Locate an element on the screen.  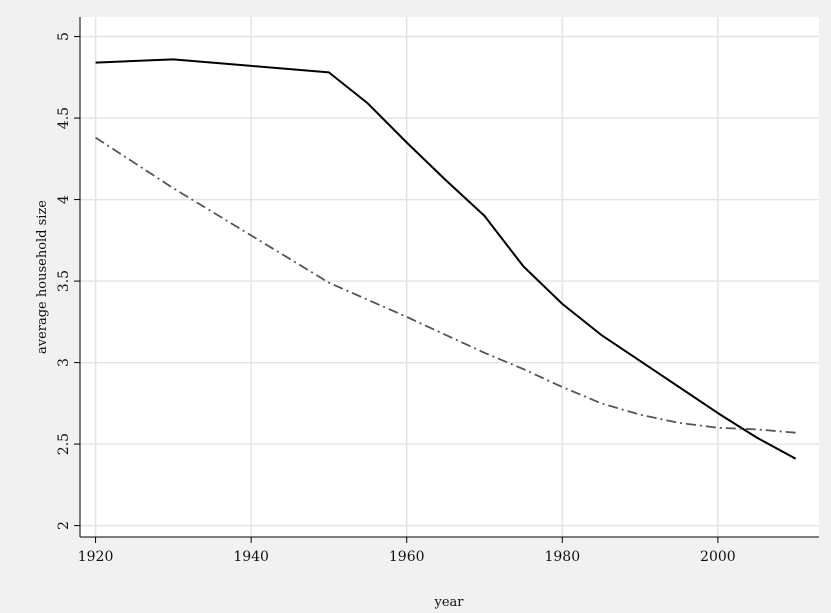
y-tick-label: 3 is located at coordinates (64, 362).